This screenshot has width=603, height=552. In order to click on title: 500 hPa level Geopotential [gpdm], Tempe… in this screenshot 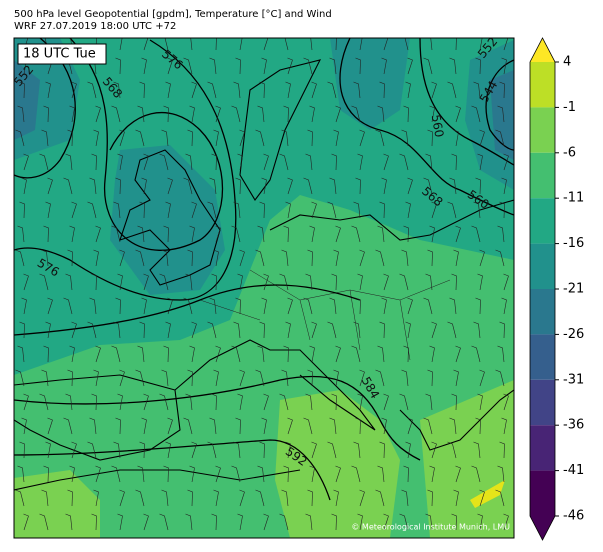, I will do `click(173, 14)`.